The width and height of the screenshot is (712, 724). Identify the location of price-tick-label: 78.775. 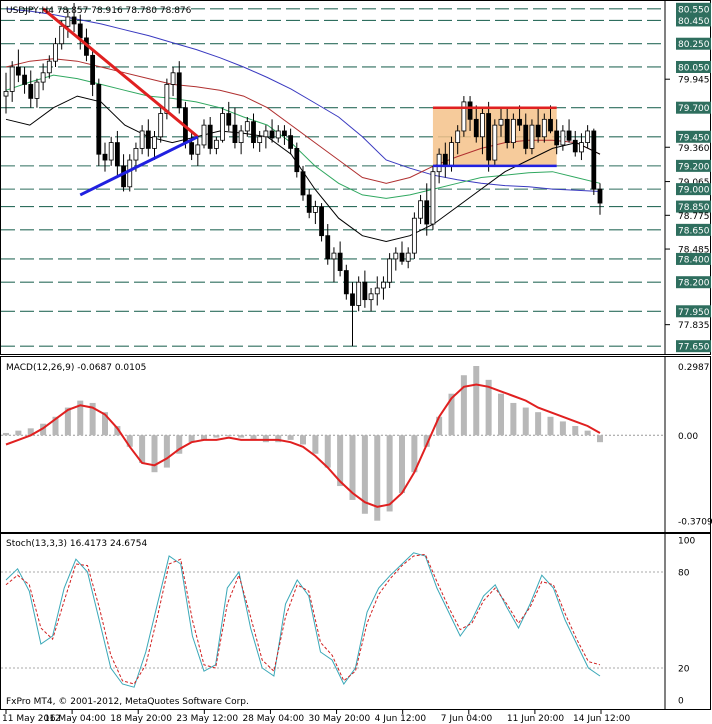
(694, 217).